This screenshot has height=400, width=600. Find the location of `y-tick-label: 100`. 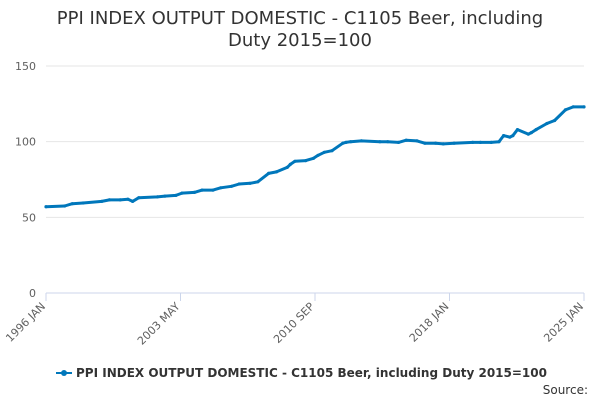

y-tick-label: 100 is located at coordinates (25, 142).